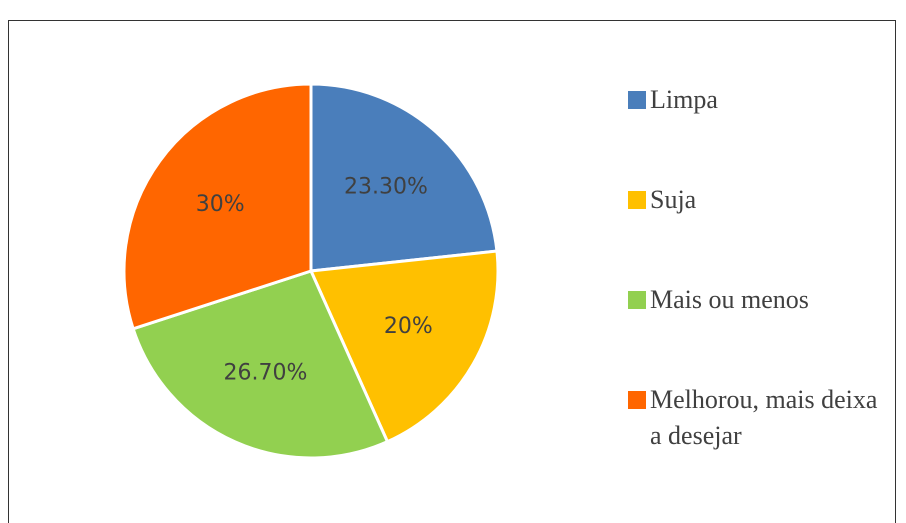 Image resolution: width=906 pixels, height=523 pixels. I want to click on legend-item: Melhorou, mais deixa a desejar, so click(758, 432).